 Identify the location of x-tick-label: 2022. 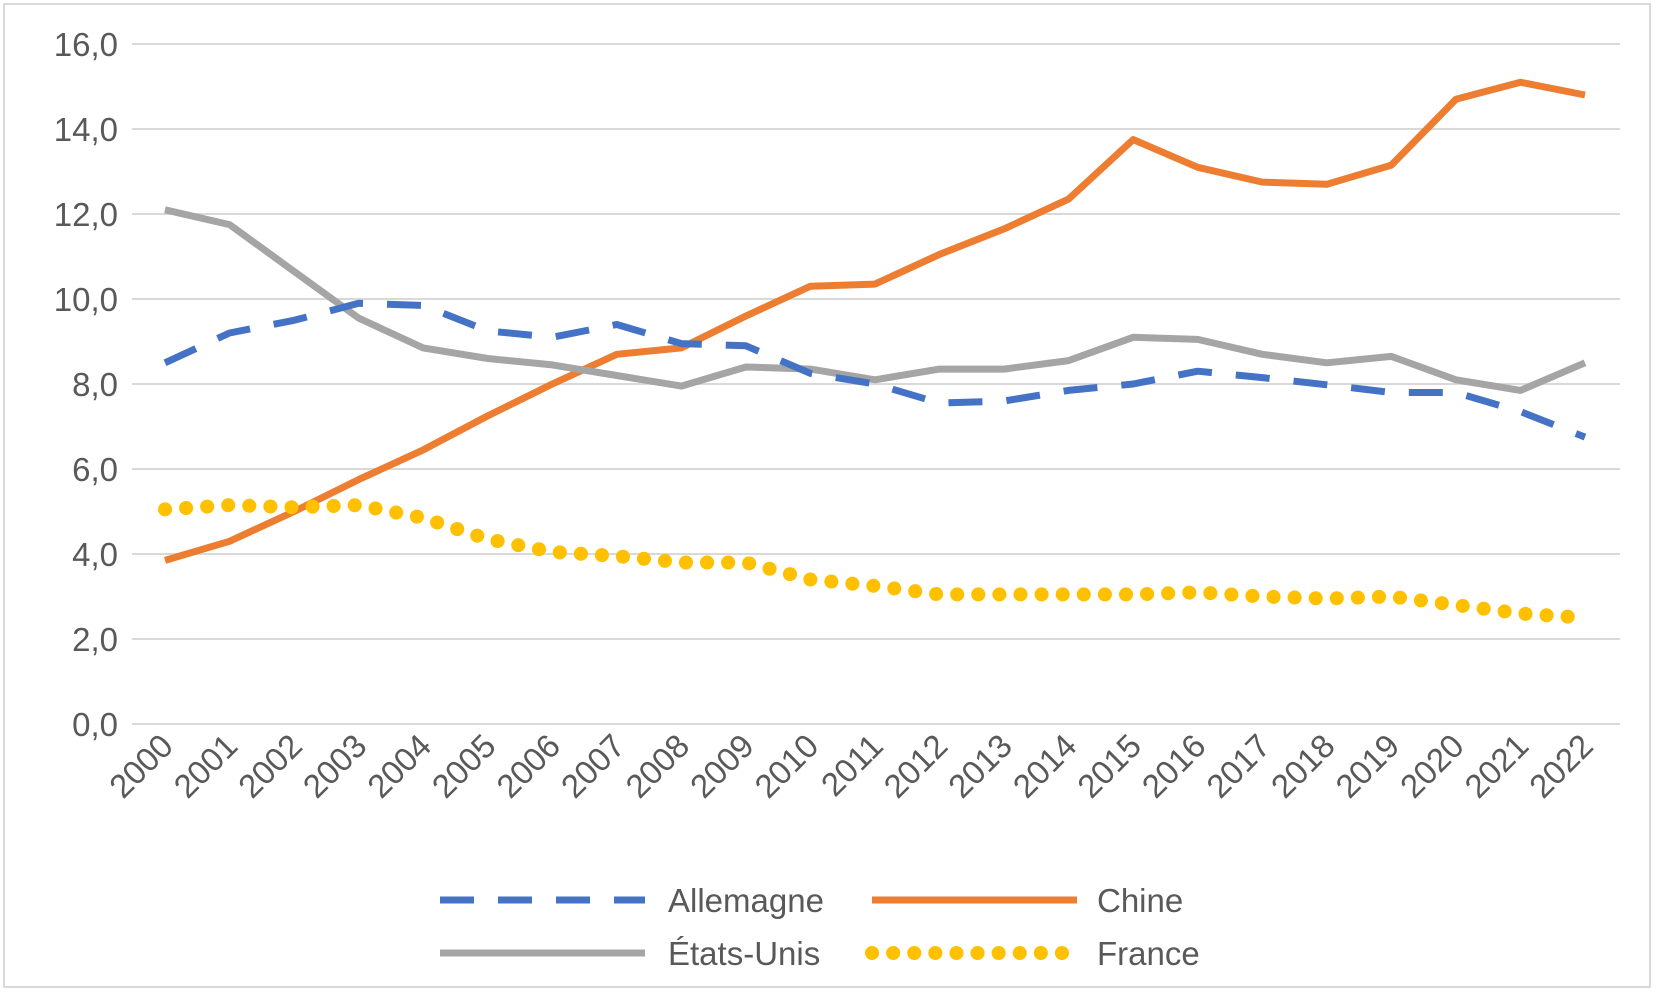
(1561, 766).